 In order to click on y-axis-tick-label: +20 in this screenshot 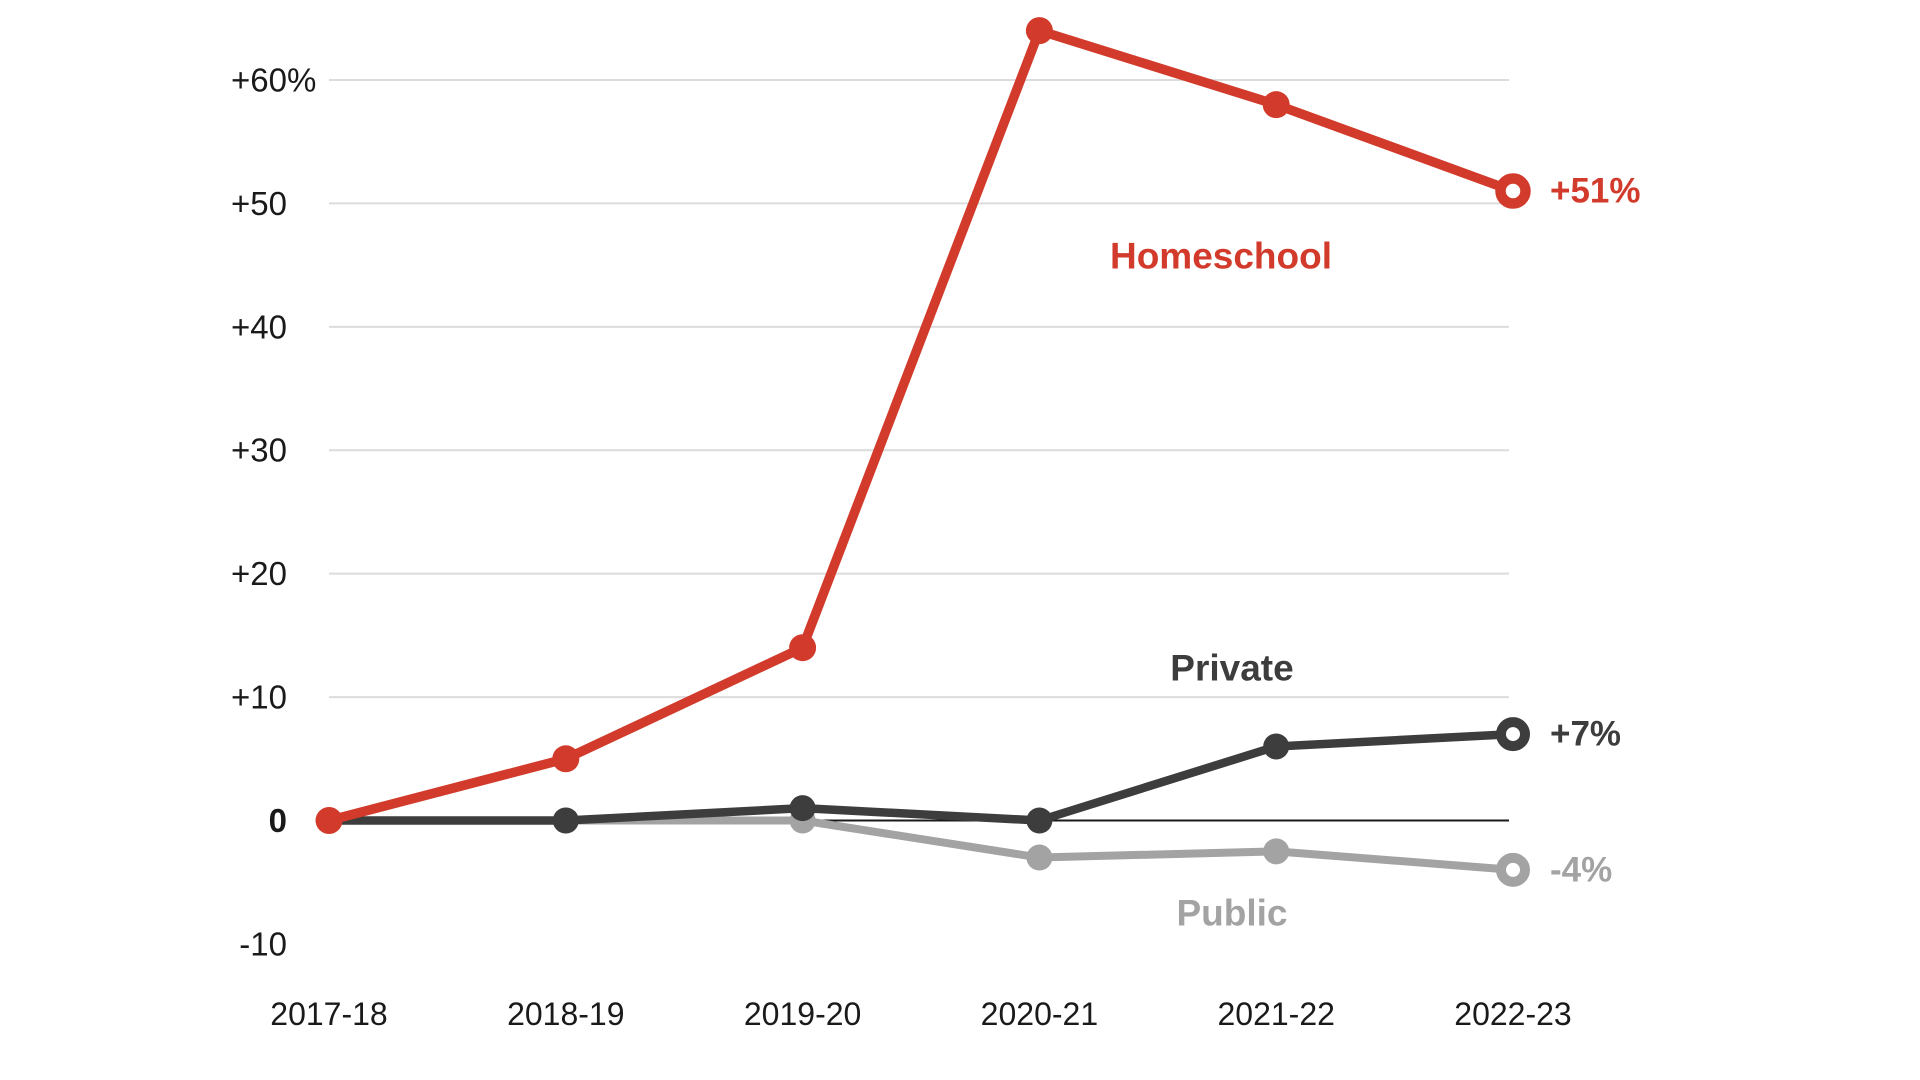, I will do `click(259, 573)`.